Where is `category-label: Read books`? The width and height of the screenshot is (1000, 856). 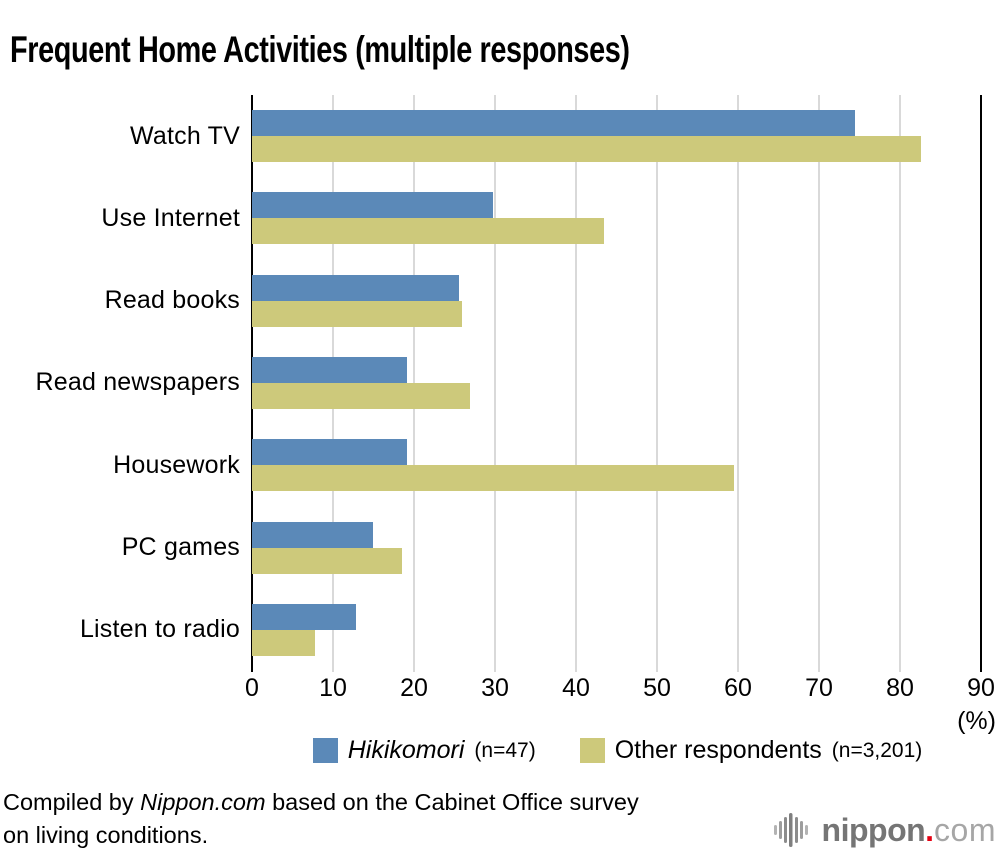 category-label: Read books is located at coordinates (172, 300).